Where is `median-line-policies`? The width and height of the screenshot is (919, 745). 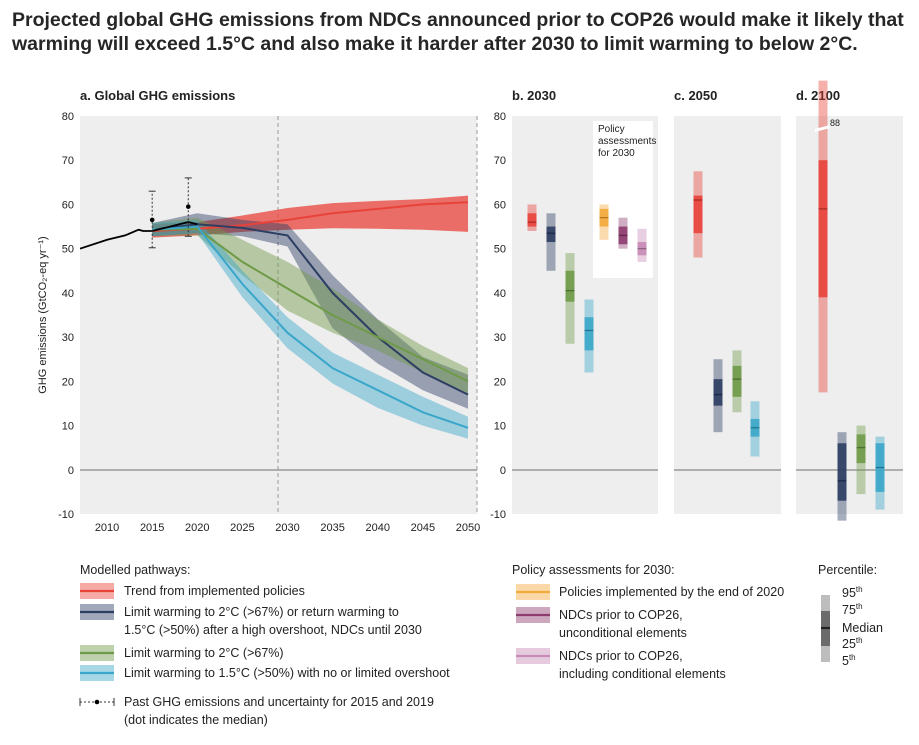
median-line-policies is located at coordinates (310, 216).